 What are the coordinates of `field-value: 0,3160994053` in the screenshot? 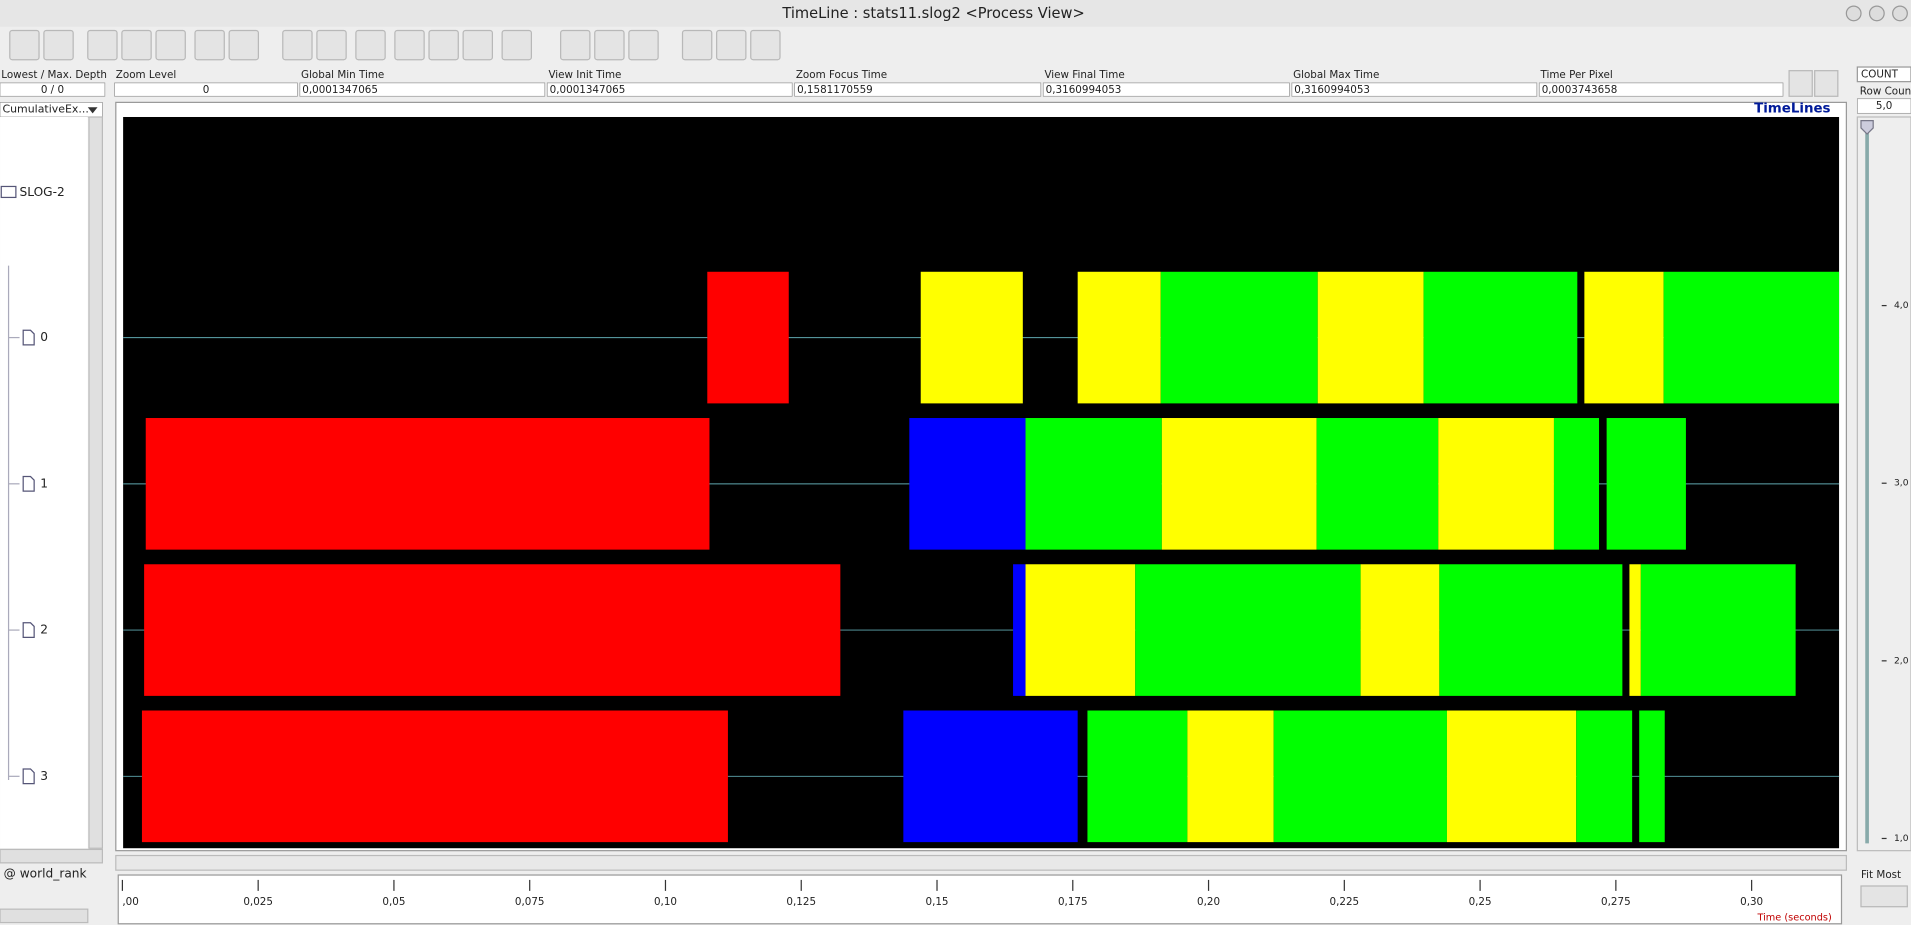 It's located at (1332, 90).